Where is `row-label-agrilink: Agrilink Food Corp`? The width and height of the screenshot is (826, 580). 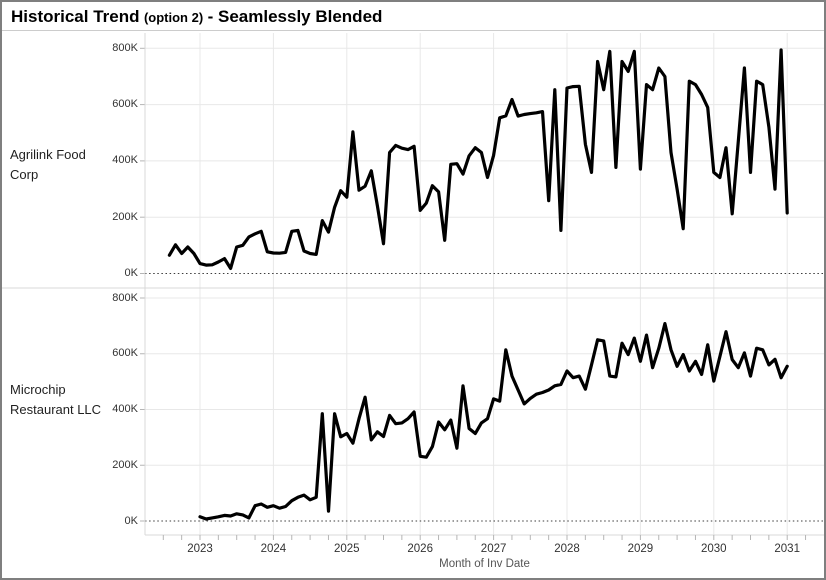
row-label-agrilink: Agrilink Food Corp is located at coordinates (48, 164).